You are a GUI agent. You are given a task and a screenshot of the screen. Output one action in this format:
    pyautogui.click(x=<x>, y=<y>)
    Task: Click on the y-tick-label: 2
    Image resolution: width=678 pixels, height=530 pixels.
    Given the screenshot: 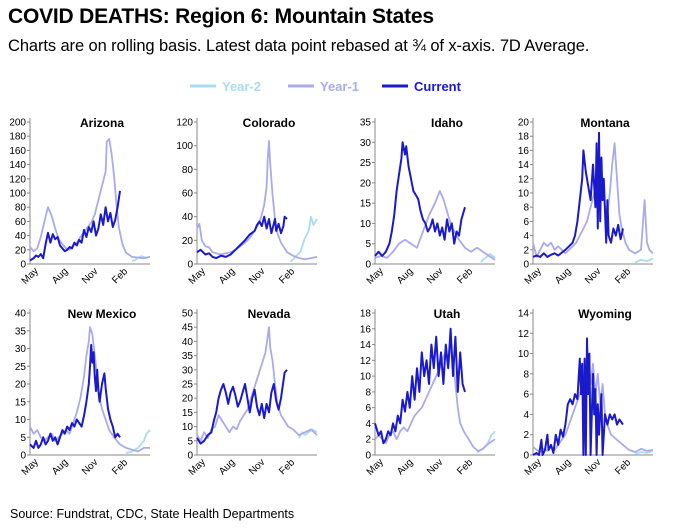 What is the action you would take?
    pyautogui.click(x=526, y=250)
    